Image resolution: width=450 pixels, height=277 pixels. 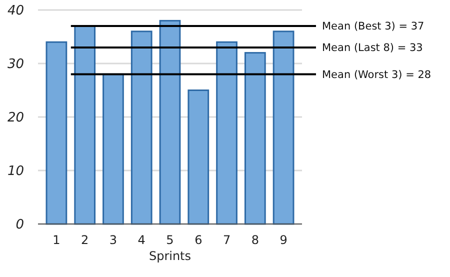 I want to click on x-tick-label: 2, so click(x=85, y=240).